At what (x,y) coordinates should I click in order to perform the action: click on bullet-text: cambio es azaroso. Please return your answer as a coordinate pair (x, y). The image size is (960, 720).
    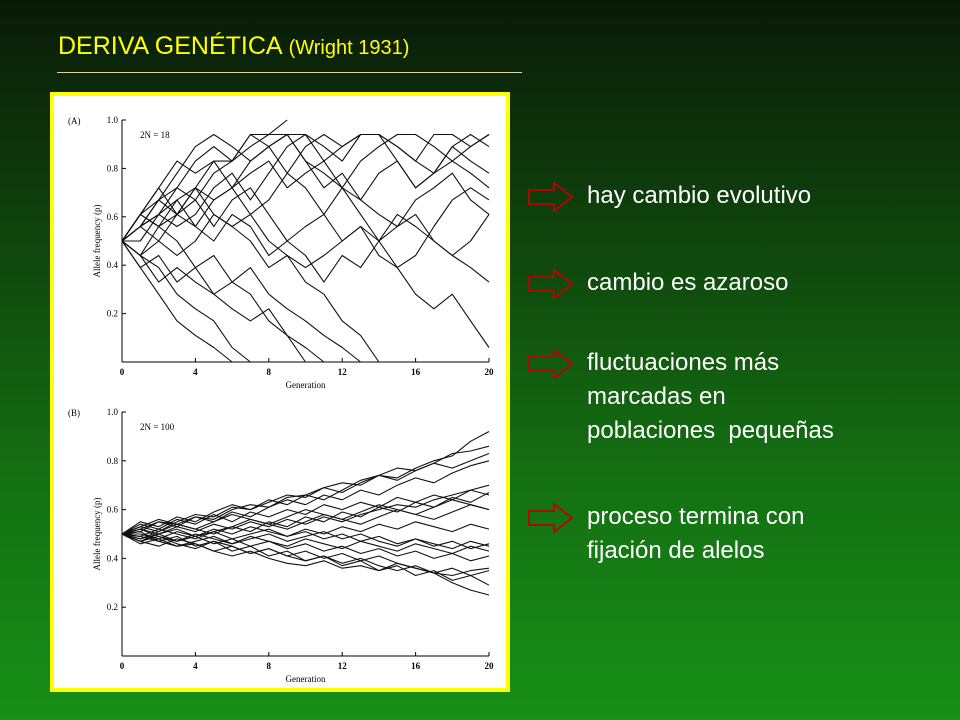
    Looking at the image, I should click on (757, 283).